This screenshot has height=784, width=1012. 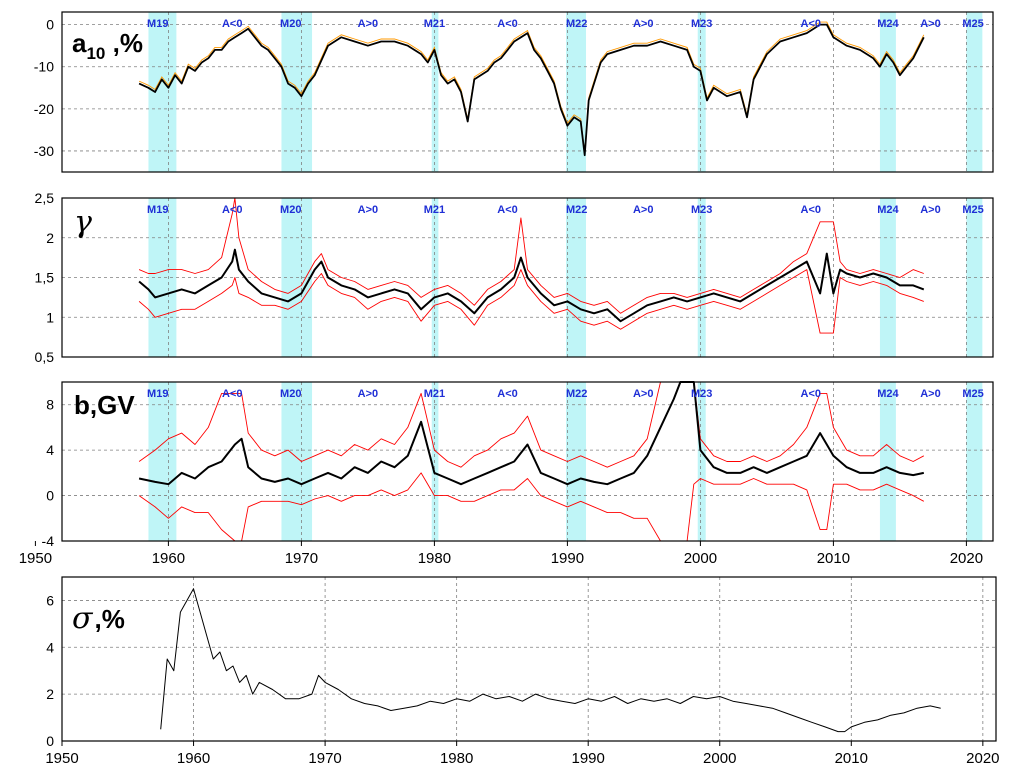 What do you see at coordinates (98, 618) in the screenshot?
I see `panel-sigma-title: σ,%` at bounding box center [98, 618].